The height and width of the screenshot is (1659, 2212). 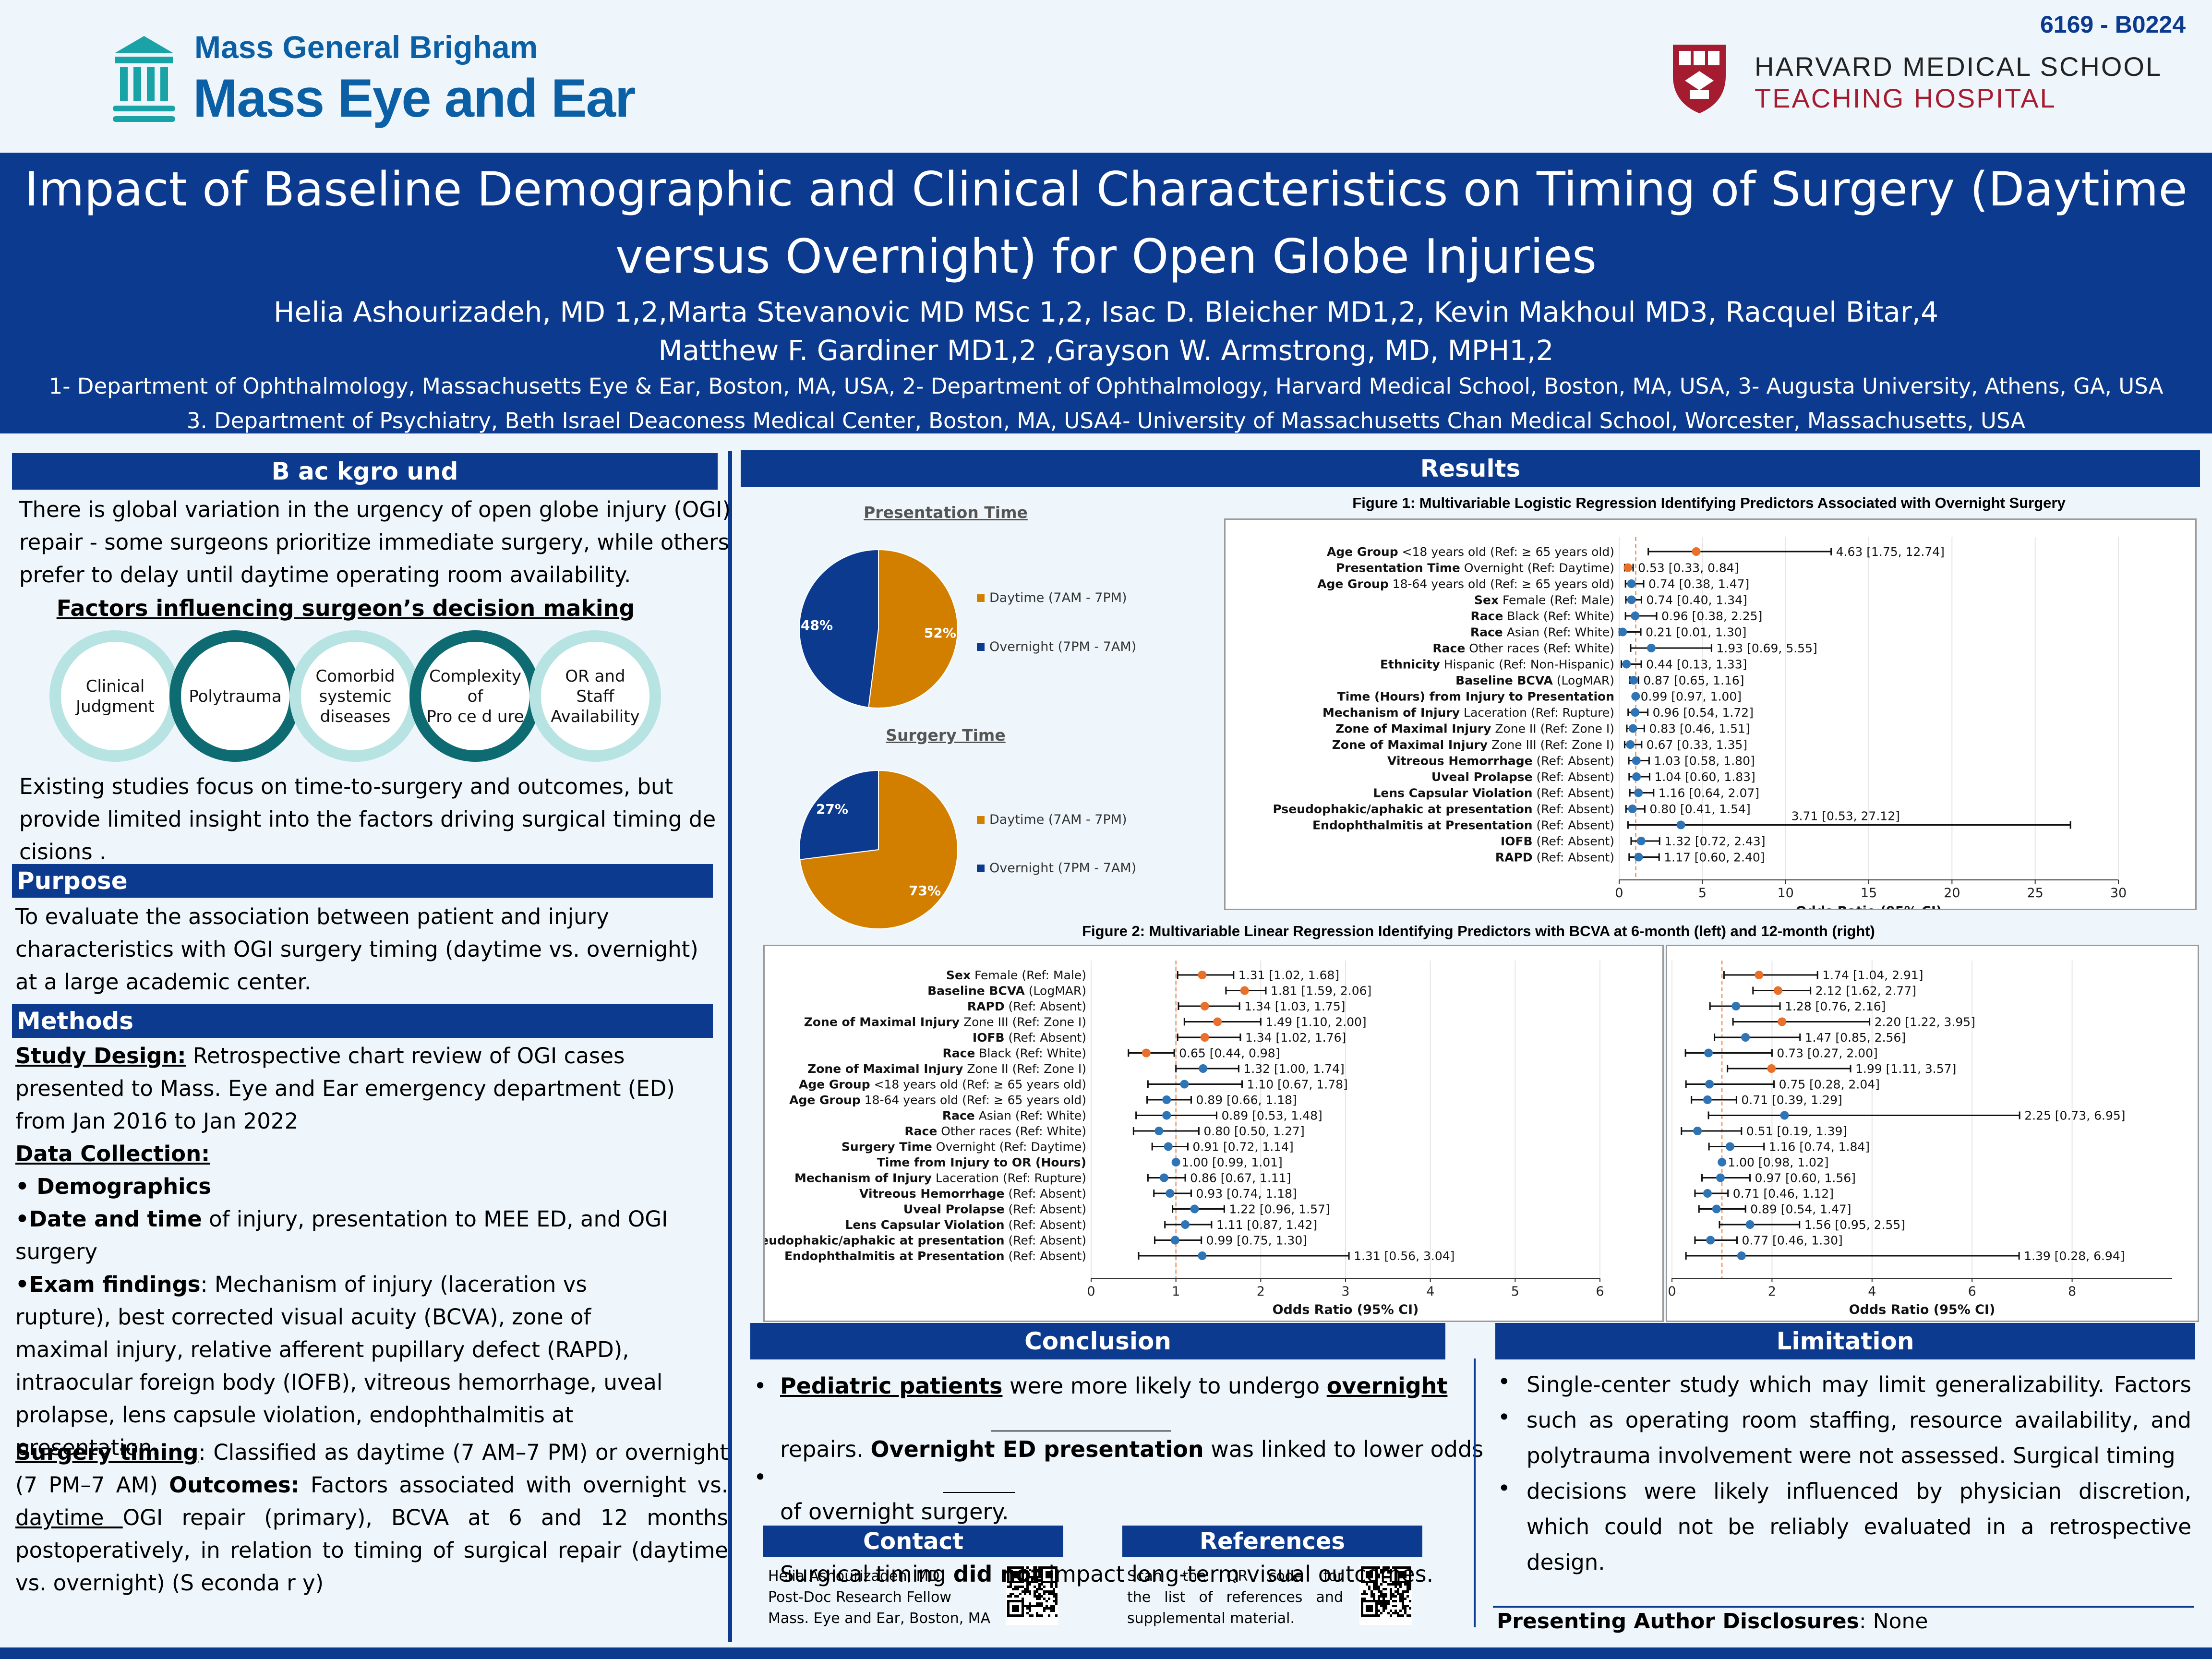 I want to click on factor-label: Staff, so click(x=596, y=696).